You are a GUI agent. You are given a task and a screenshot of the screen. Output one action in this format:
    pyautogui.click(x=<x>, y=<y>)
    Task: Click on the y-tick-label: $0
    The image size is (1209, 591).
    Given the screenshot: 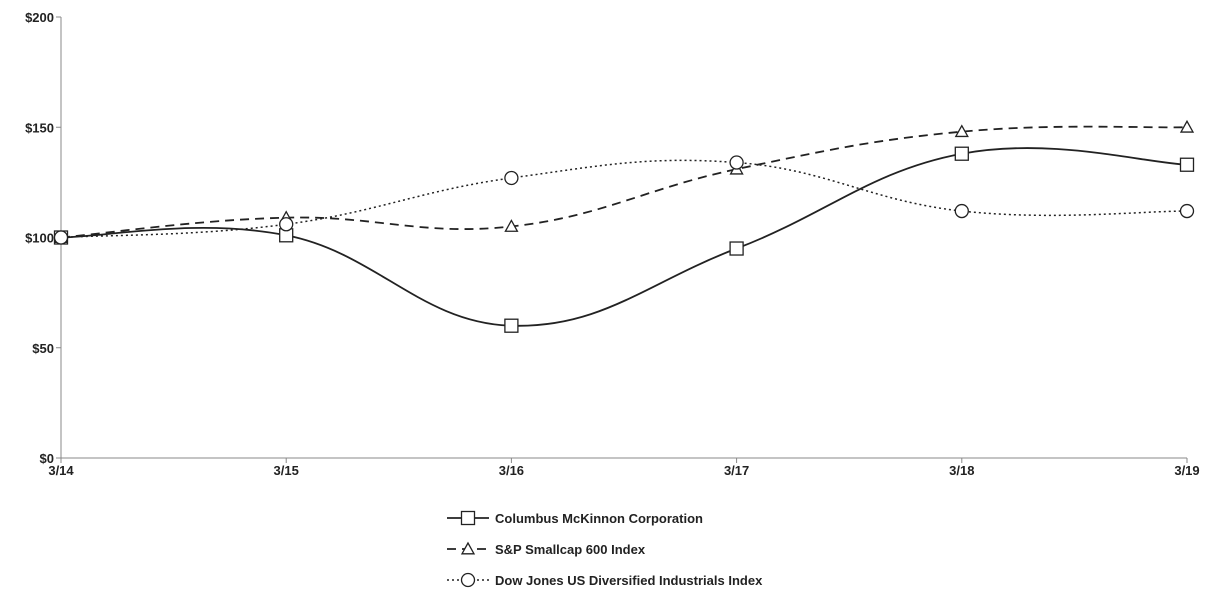 What is the action you would take?
    pyautogui.click(x=47, y=458)
    